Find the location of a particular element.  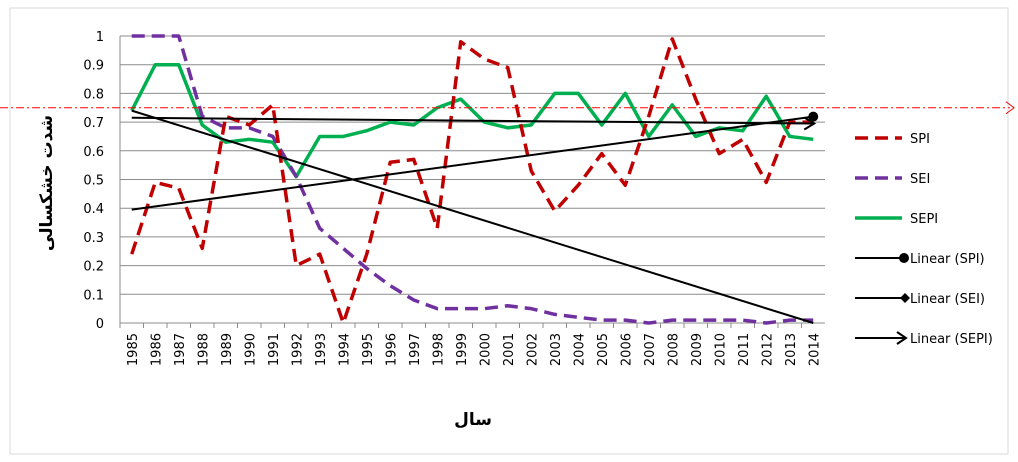

x-tick-label: 2005 is located at coordinates (603, 349).